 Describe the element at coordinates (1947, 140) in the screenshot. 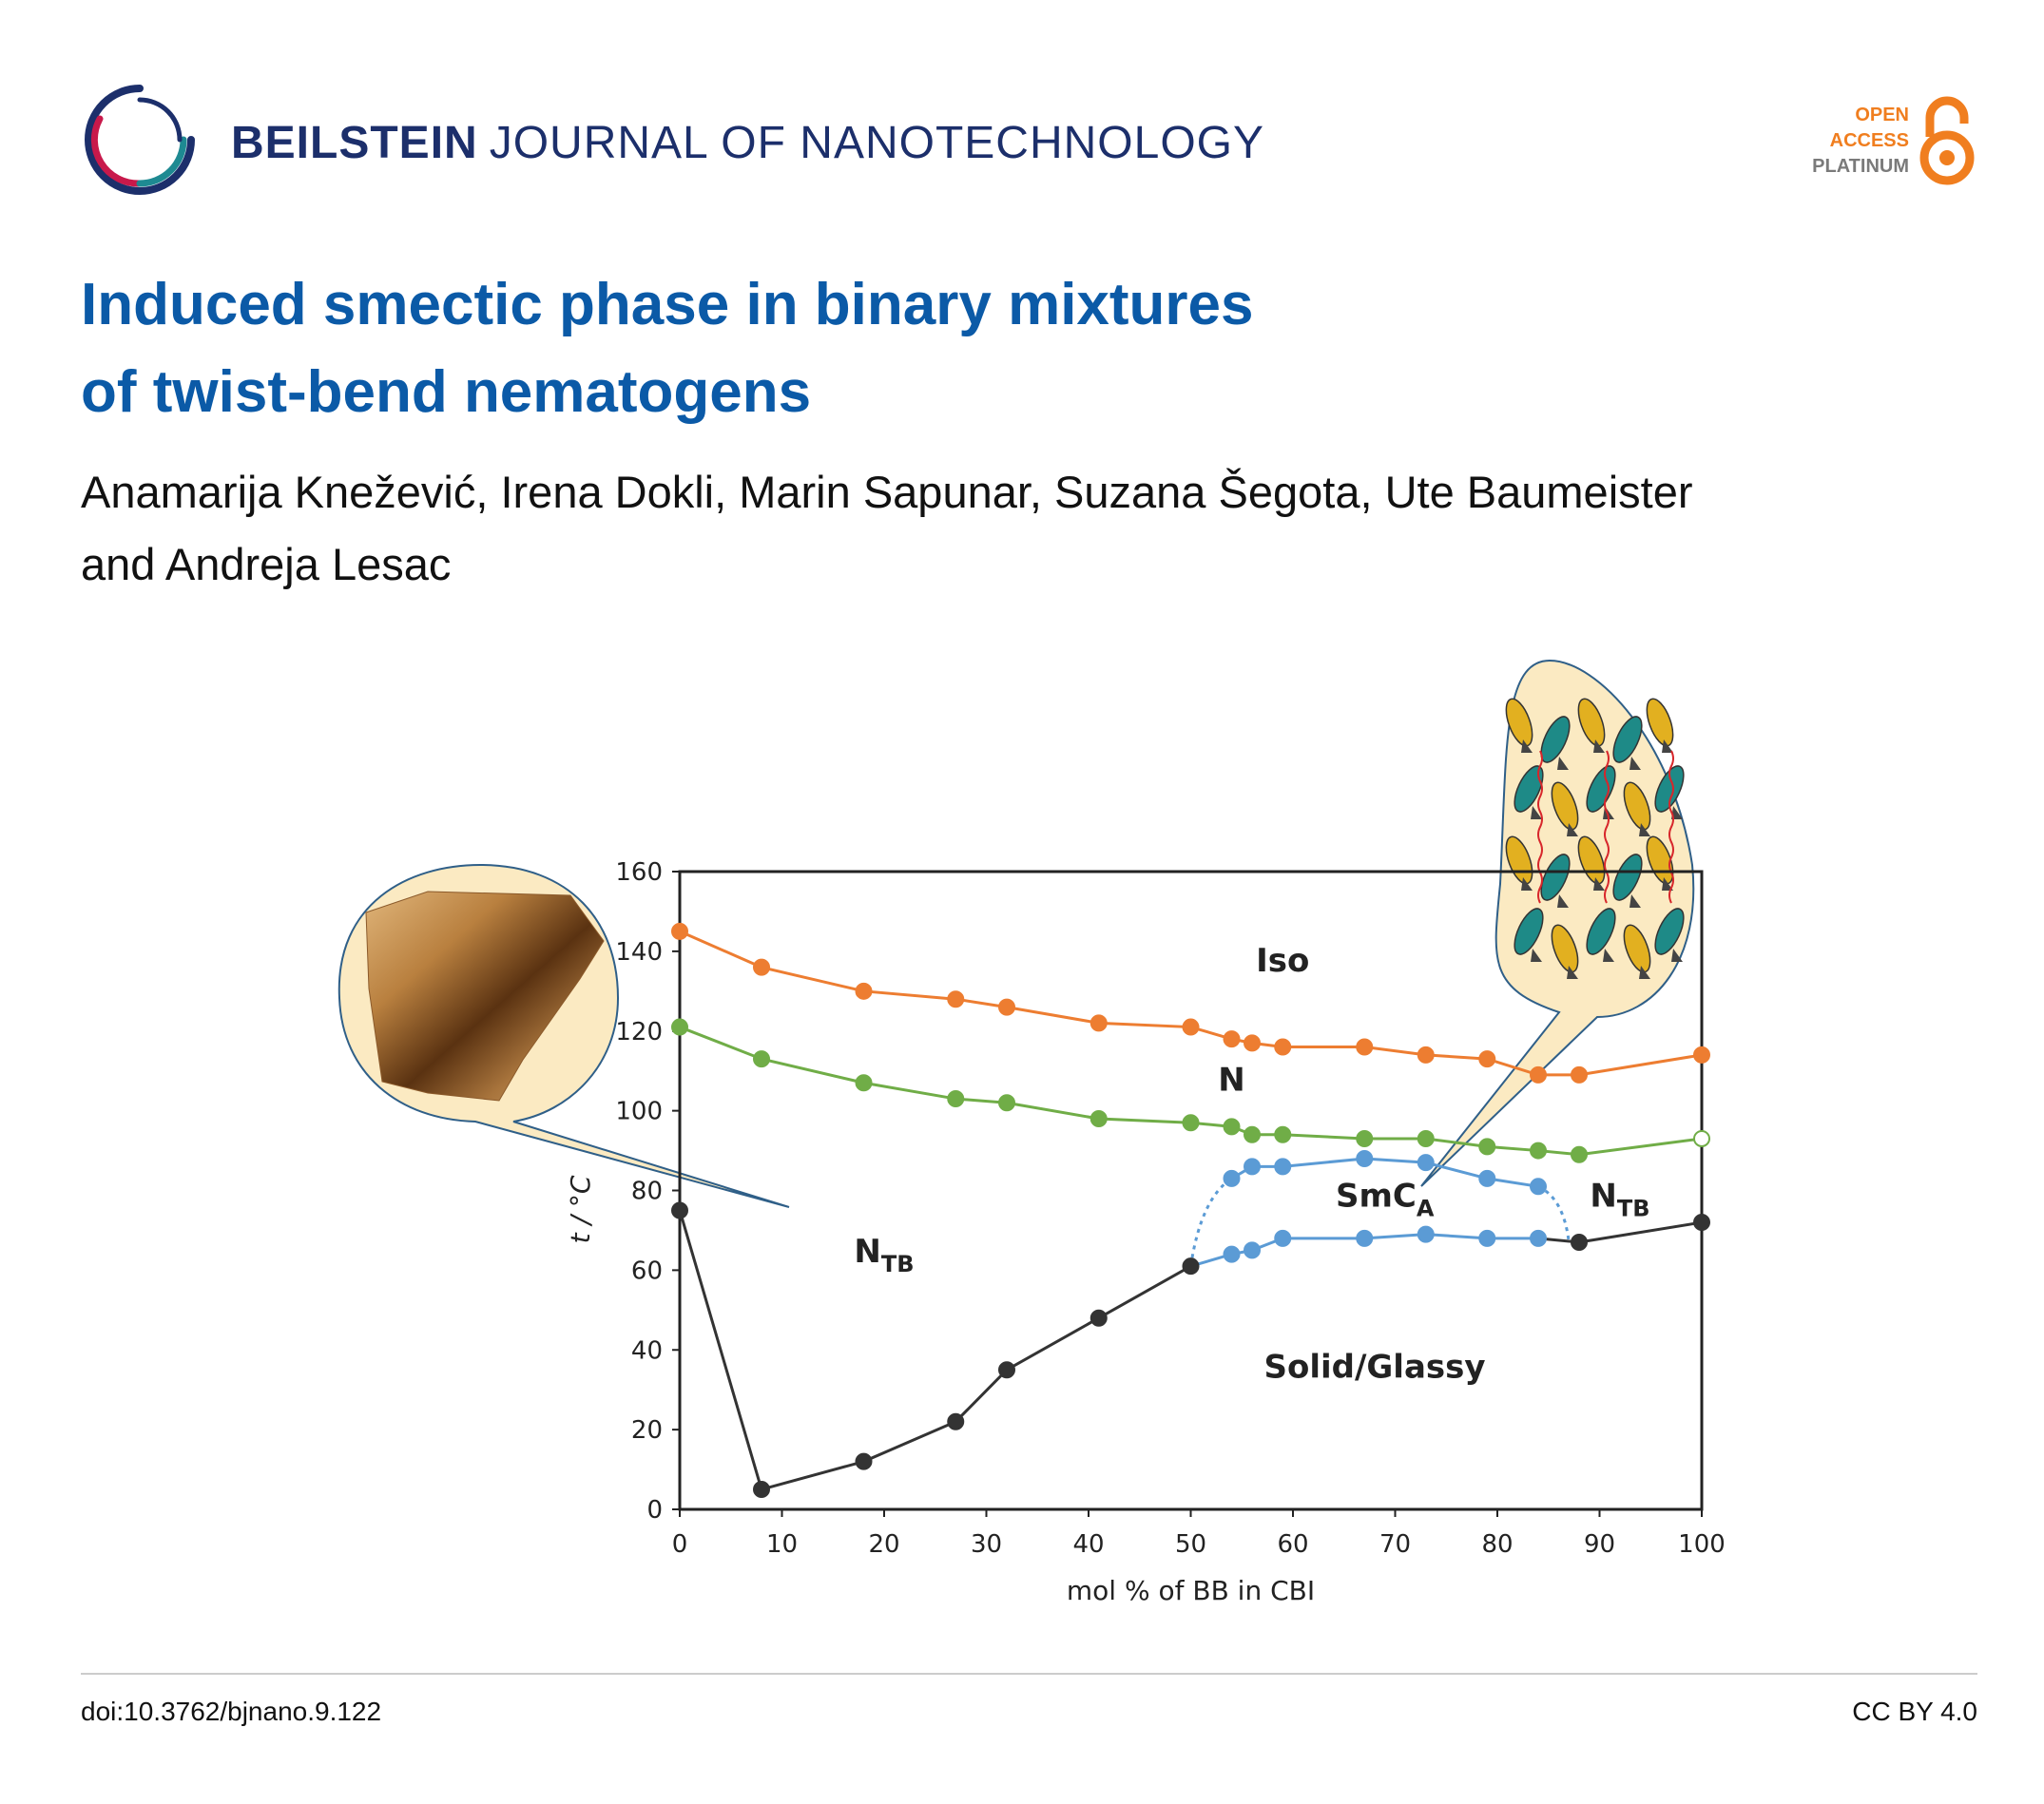

I see `open-access-lock-icon` at that location.